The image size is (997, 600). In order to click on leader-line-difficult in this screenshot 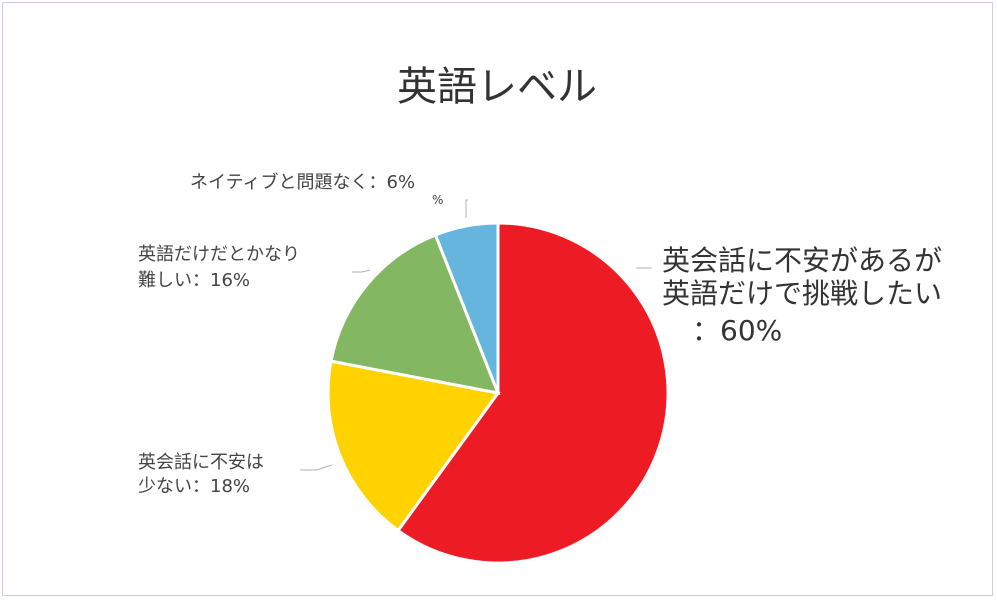, I will do `click(361, 271)`.